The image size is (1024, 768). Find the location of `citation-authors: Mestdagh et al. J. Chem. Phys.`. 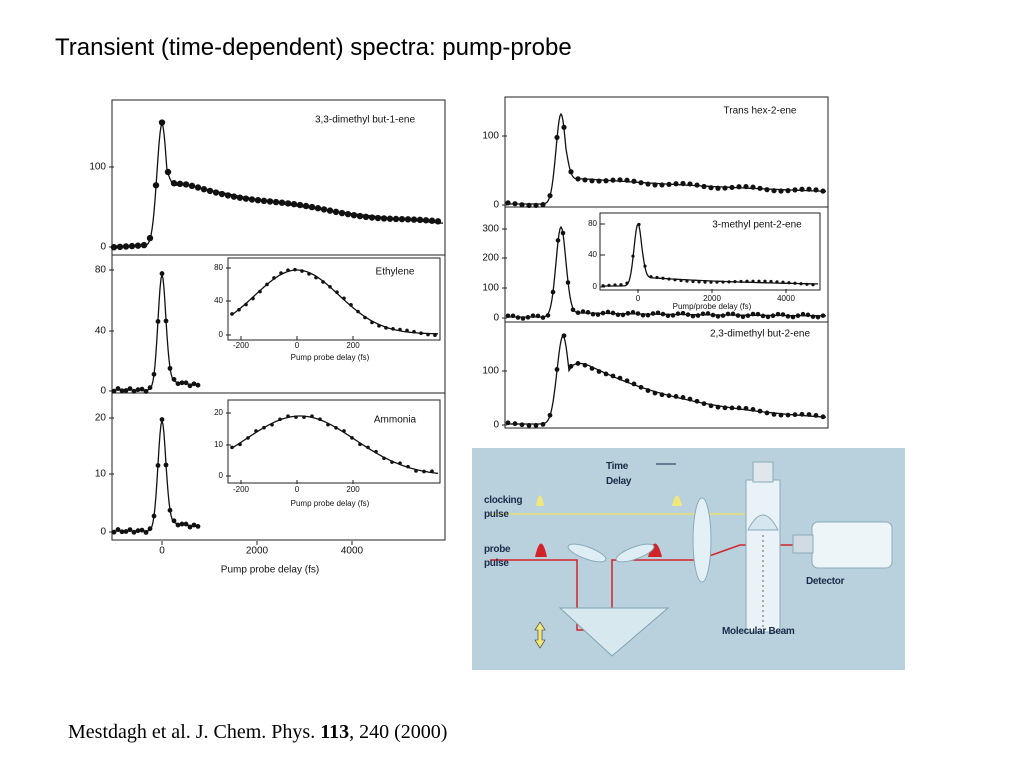

citation-authors: Mestdagh et al. J. Chem. Phys. is located at coordinates (194, 732).